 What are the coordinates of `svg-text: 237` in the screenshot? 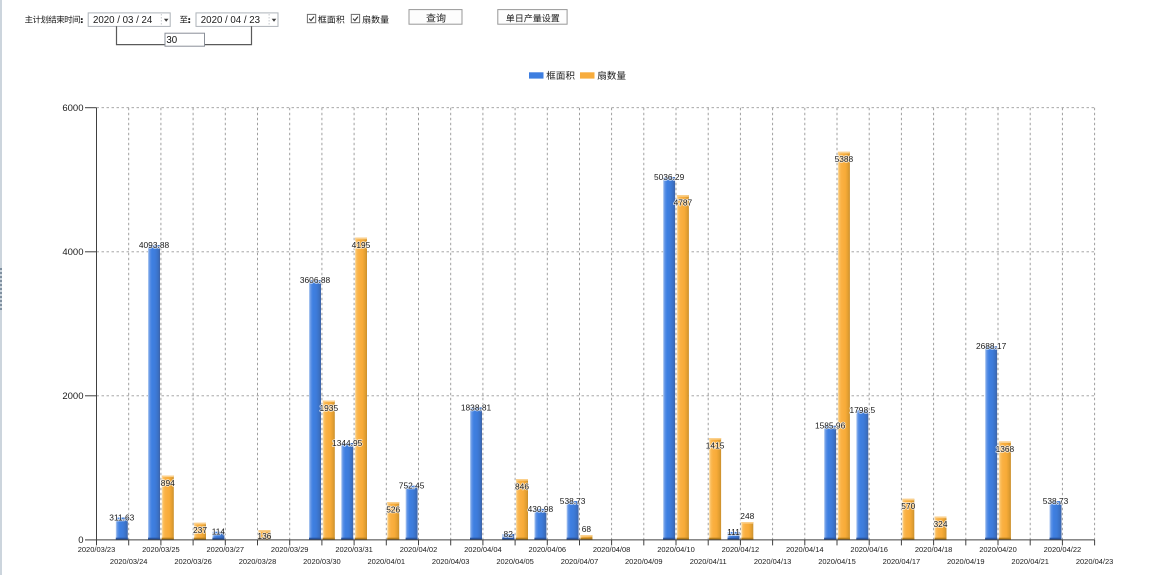 It's located at (200, 530).